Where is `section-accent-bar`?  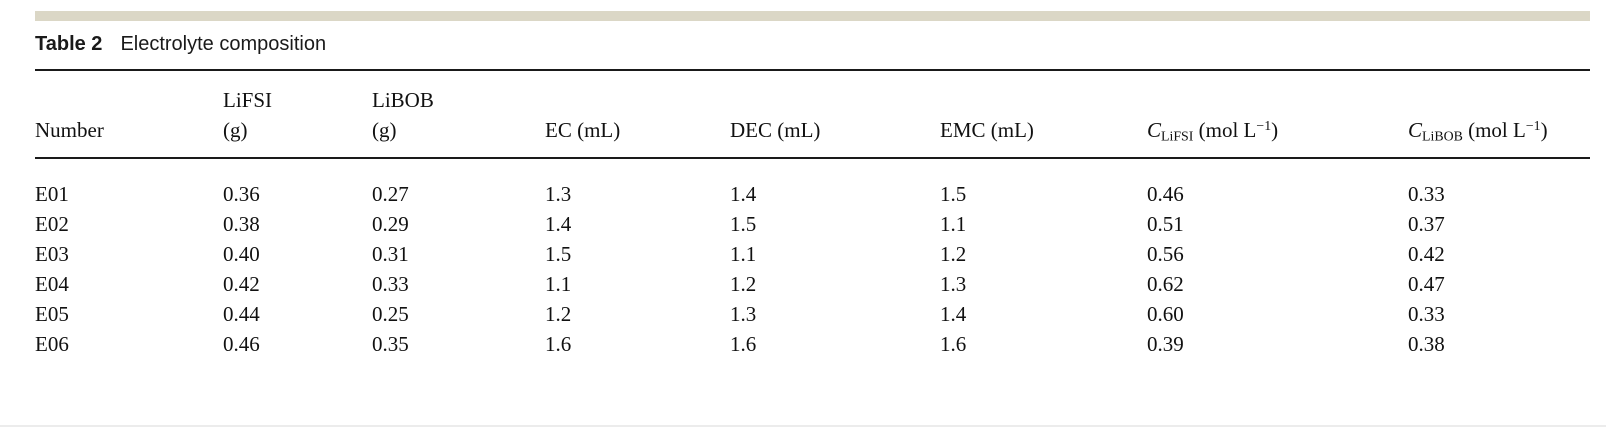
section-accent-bar is located at coordinates (812, 16).